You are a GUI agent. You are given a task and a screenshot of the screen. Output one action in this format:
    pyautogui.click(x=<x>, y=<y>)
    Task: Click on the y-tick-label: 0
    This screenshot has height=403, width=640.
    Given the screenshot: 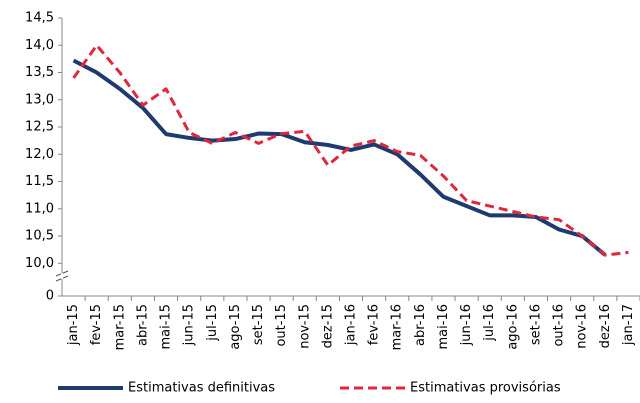 What is the action you would take?
    pyautogui.click(x=50, y=296)
    